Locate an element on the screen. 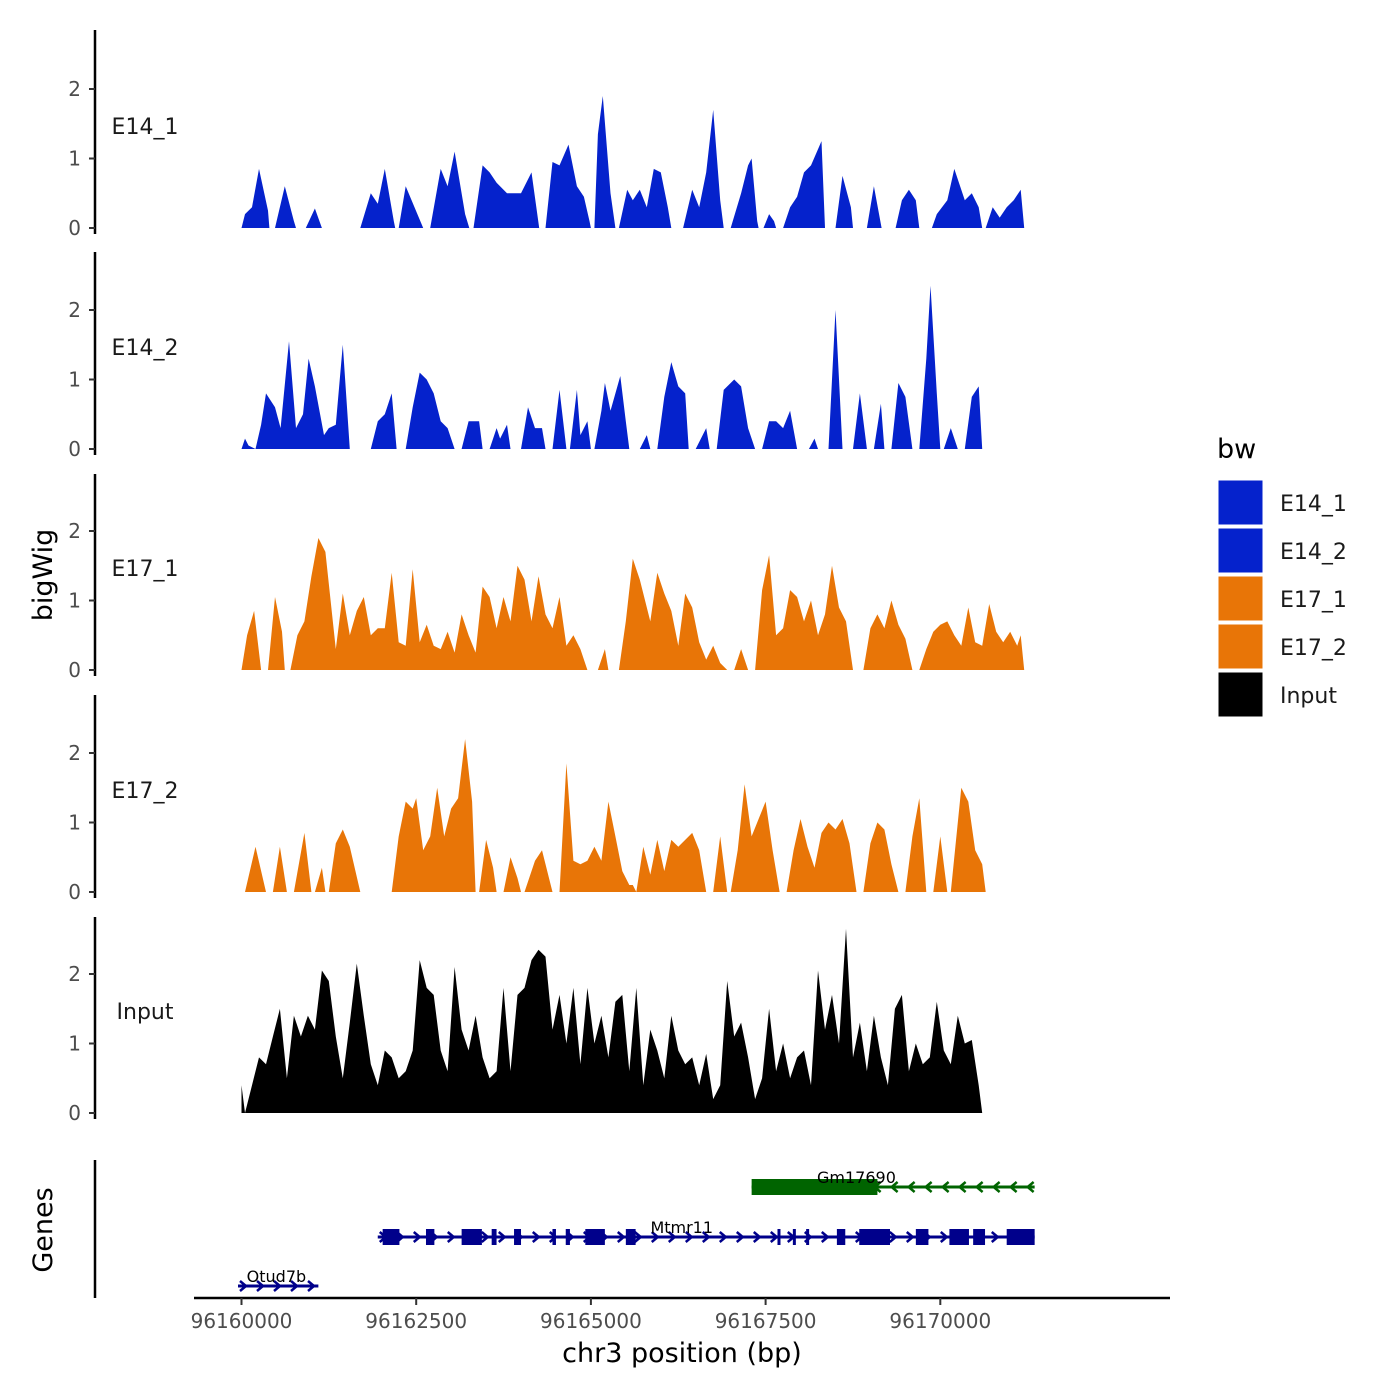  y-axis-title: bigWig is located at coordinates (43, 575).